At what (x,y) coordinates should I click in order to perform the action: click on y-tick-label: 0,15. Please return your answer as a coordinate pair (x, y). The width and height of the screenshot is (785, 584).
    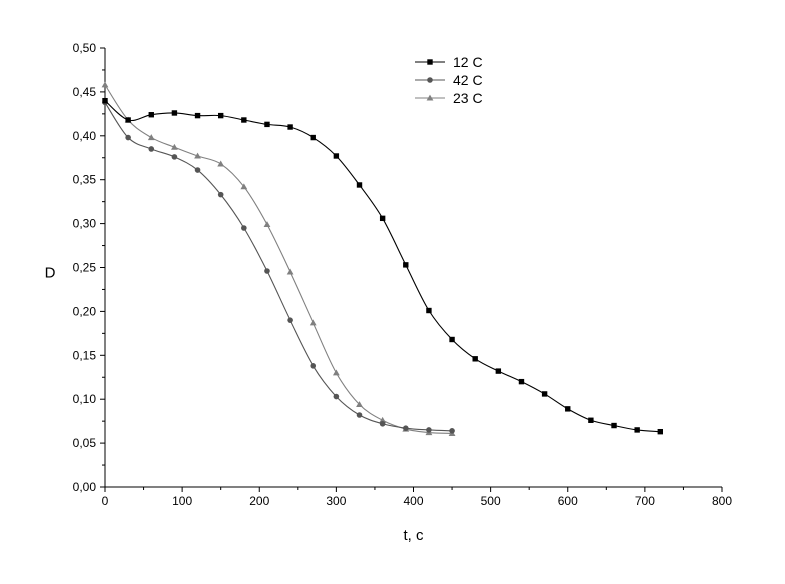
    Looking at the image, I should click on (85, 355).